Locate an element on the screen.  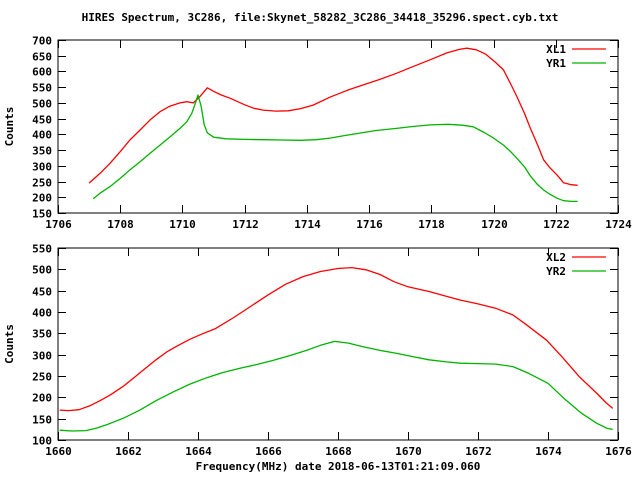
y-tick-label: 700 is located at coordinates (42, 41).